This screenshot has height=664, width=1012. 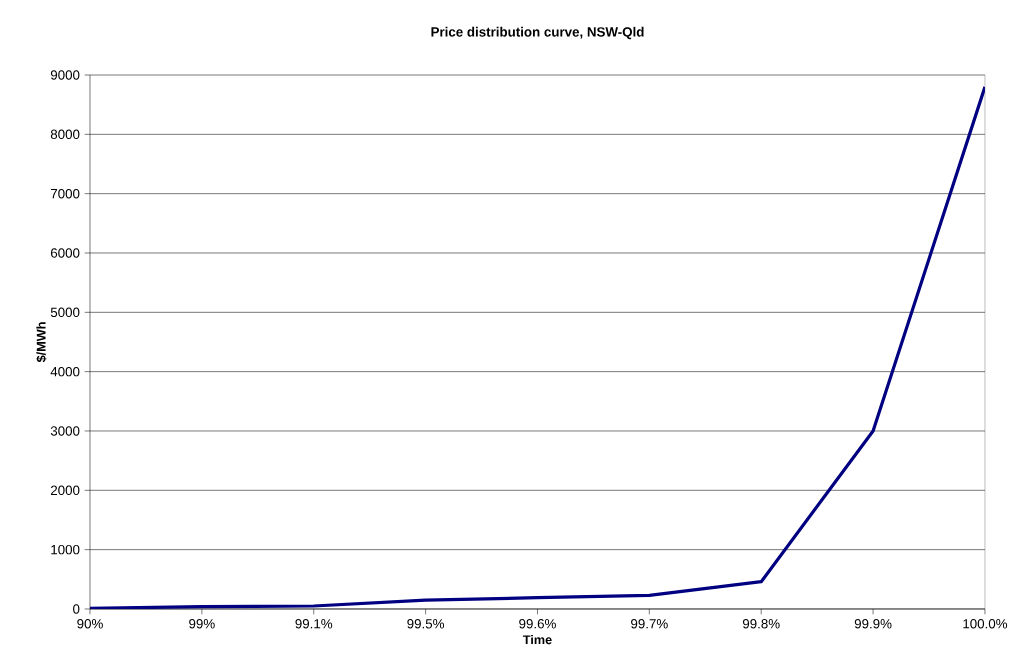 What do you see at coordinates (65, 371) in the screenshot?
I see `y-tick-label: 4000` at bounding box center [65, 371].